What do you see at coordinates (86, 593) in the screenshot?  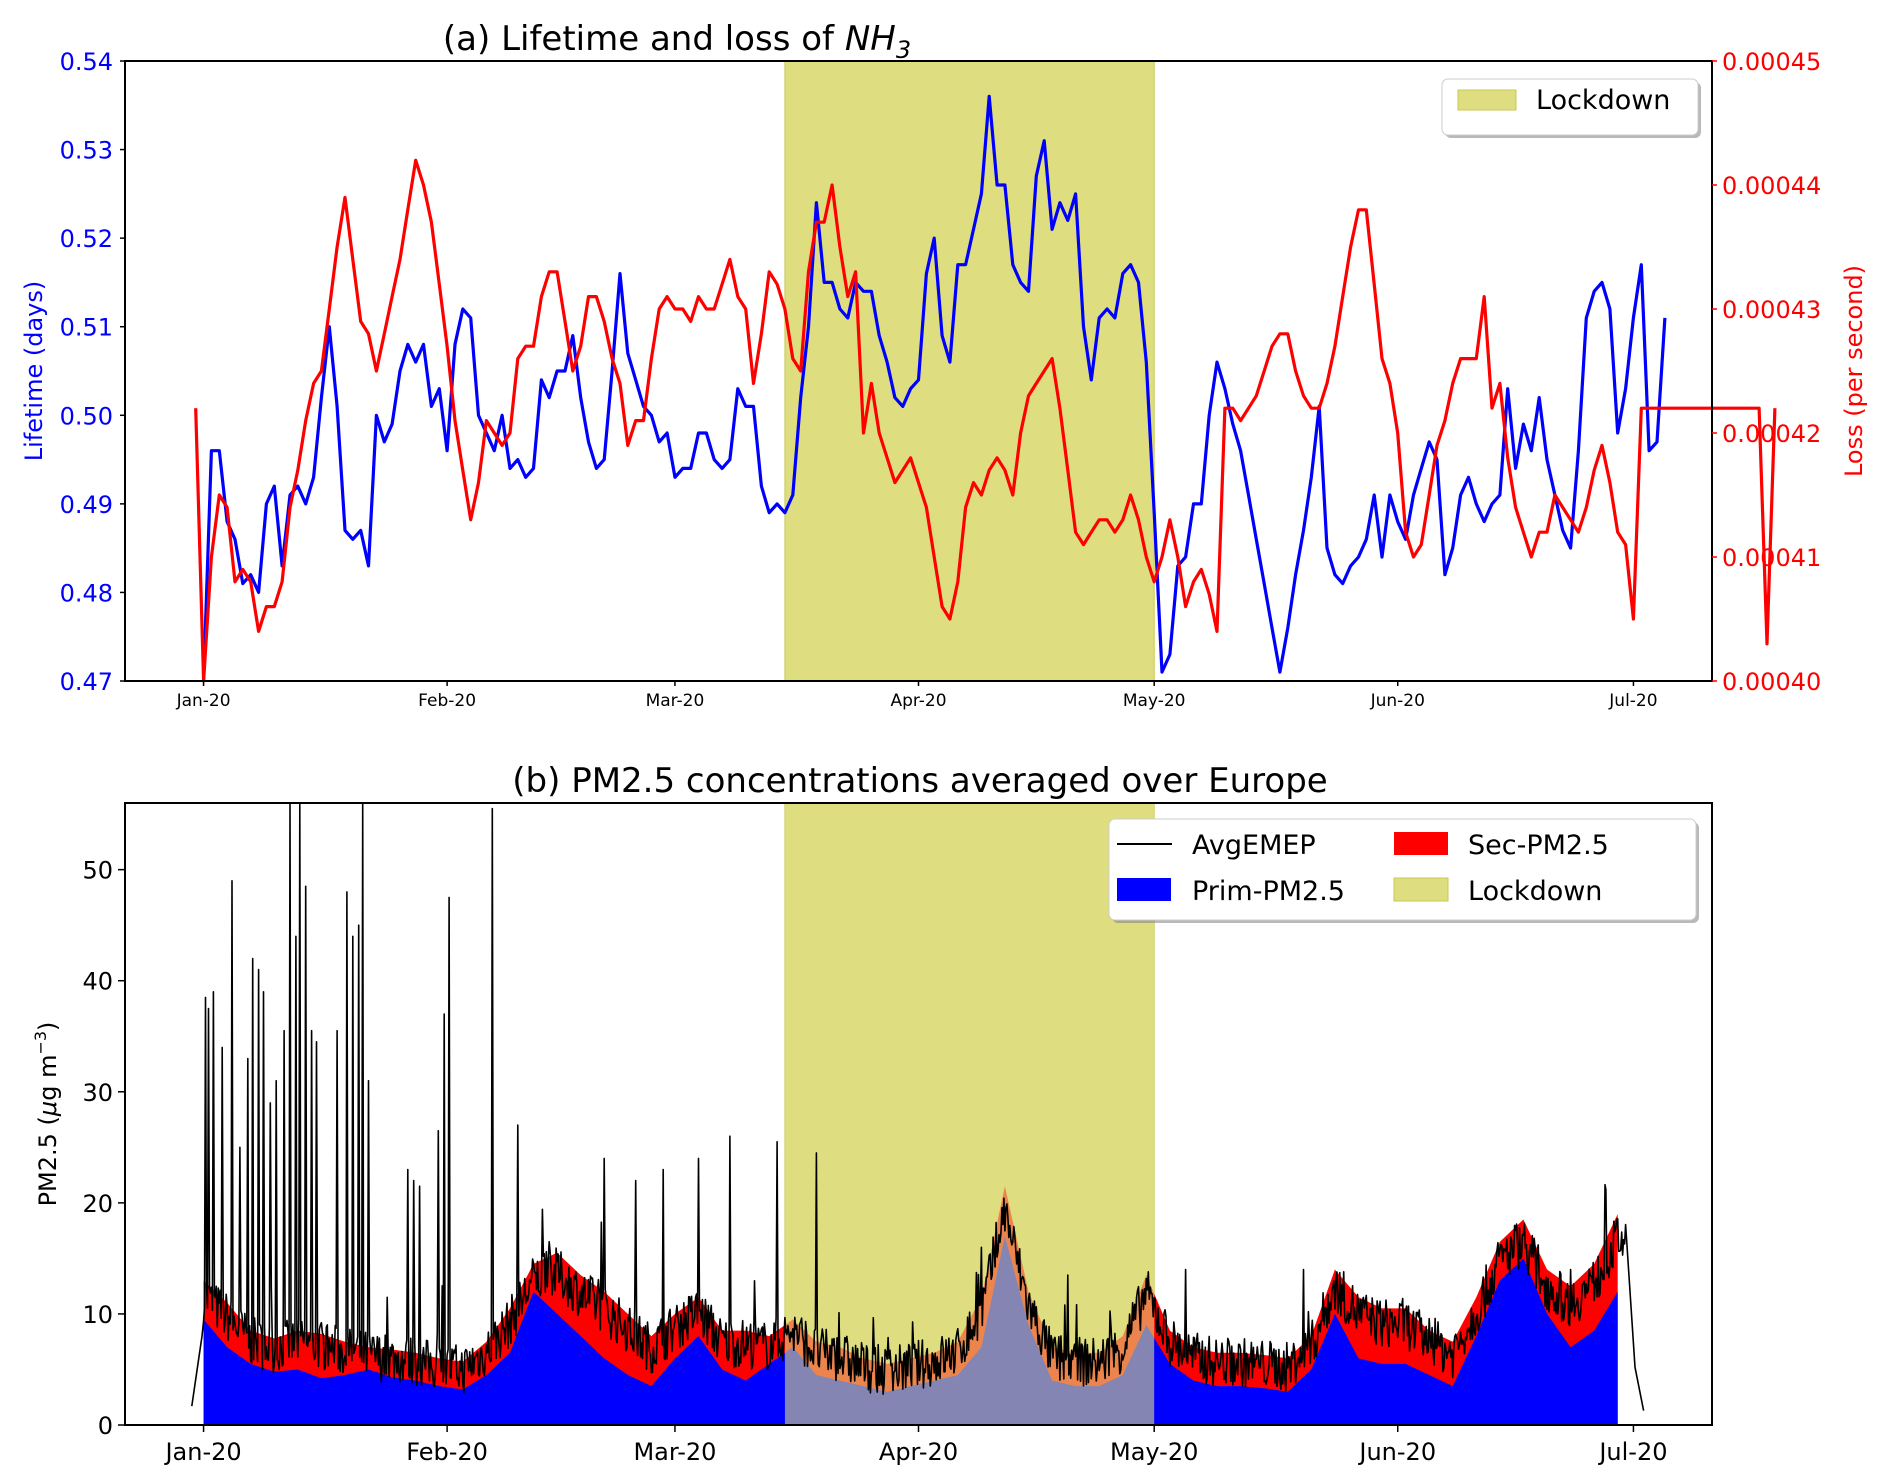 I see `y-tick-label: 0.48` at bounding box center [86, 593].